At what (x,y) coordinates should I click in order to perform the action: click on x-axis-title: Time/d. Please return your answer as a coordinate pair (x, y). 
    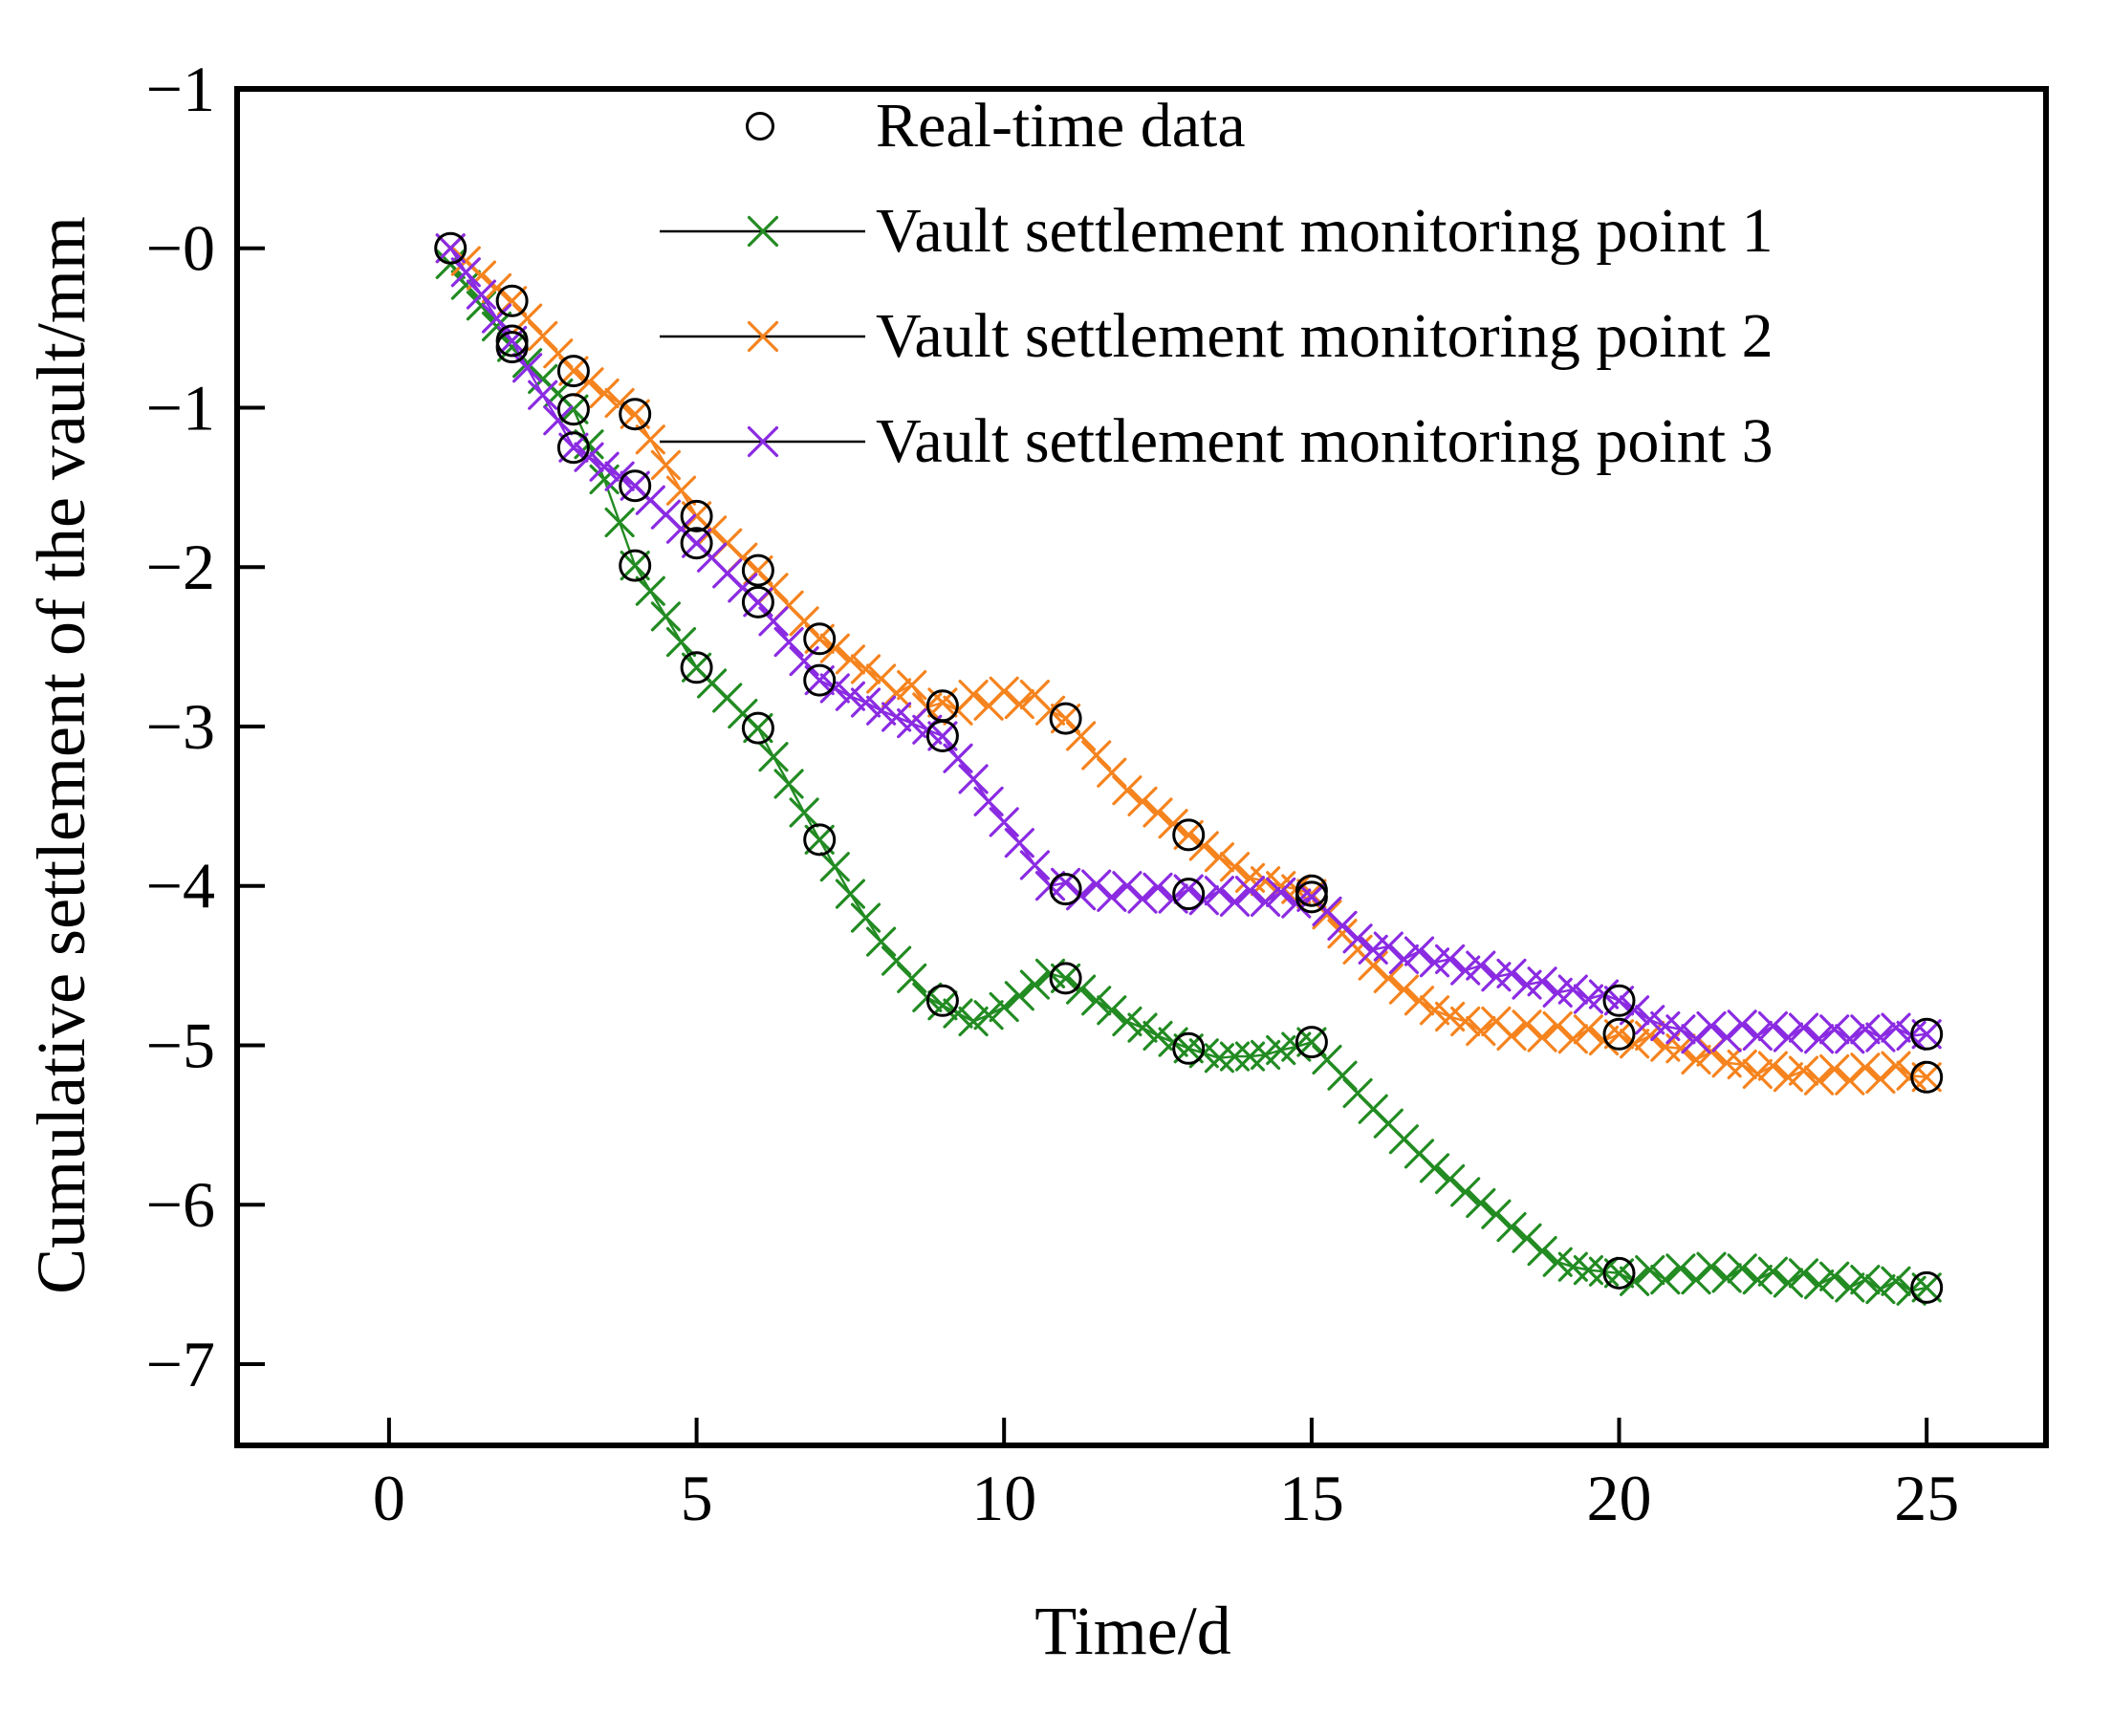
    Looking at the image, I should click on (1132, 1631).